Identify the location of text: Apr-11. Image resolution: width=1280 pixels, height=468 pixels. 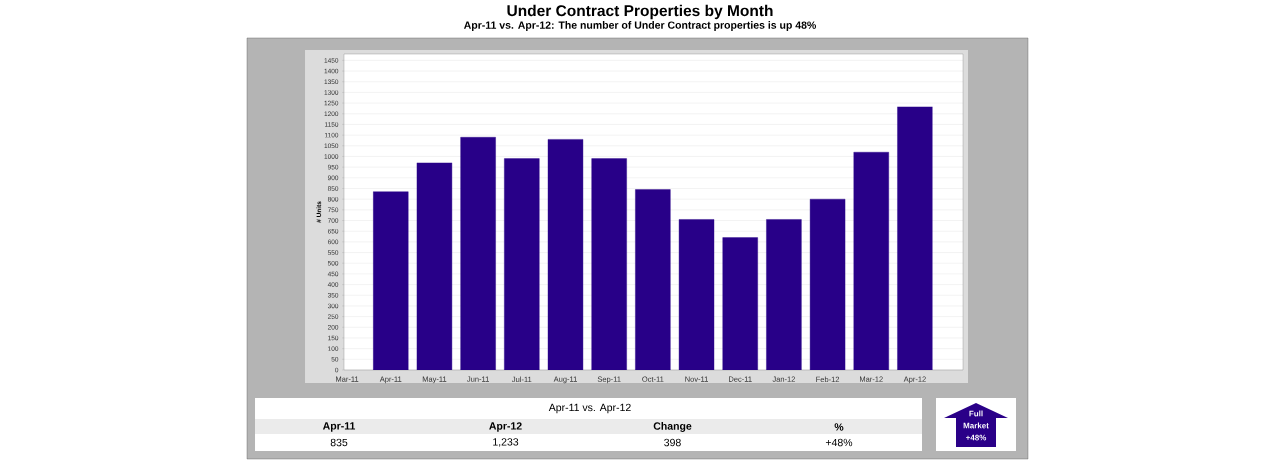
(339, 427).